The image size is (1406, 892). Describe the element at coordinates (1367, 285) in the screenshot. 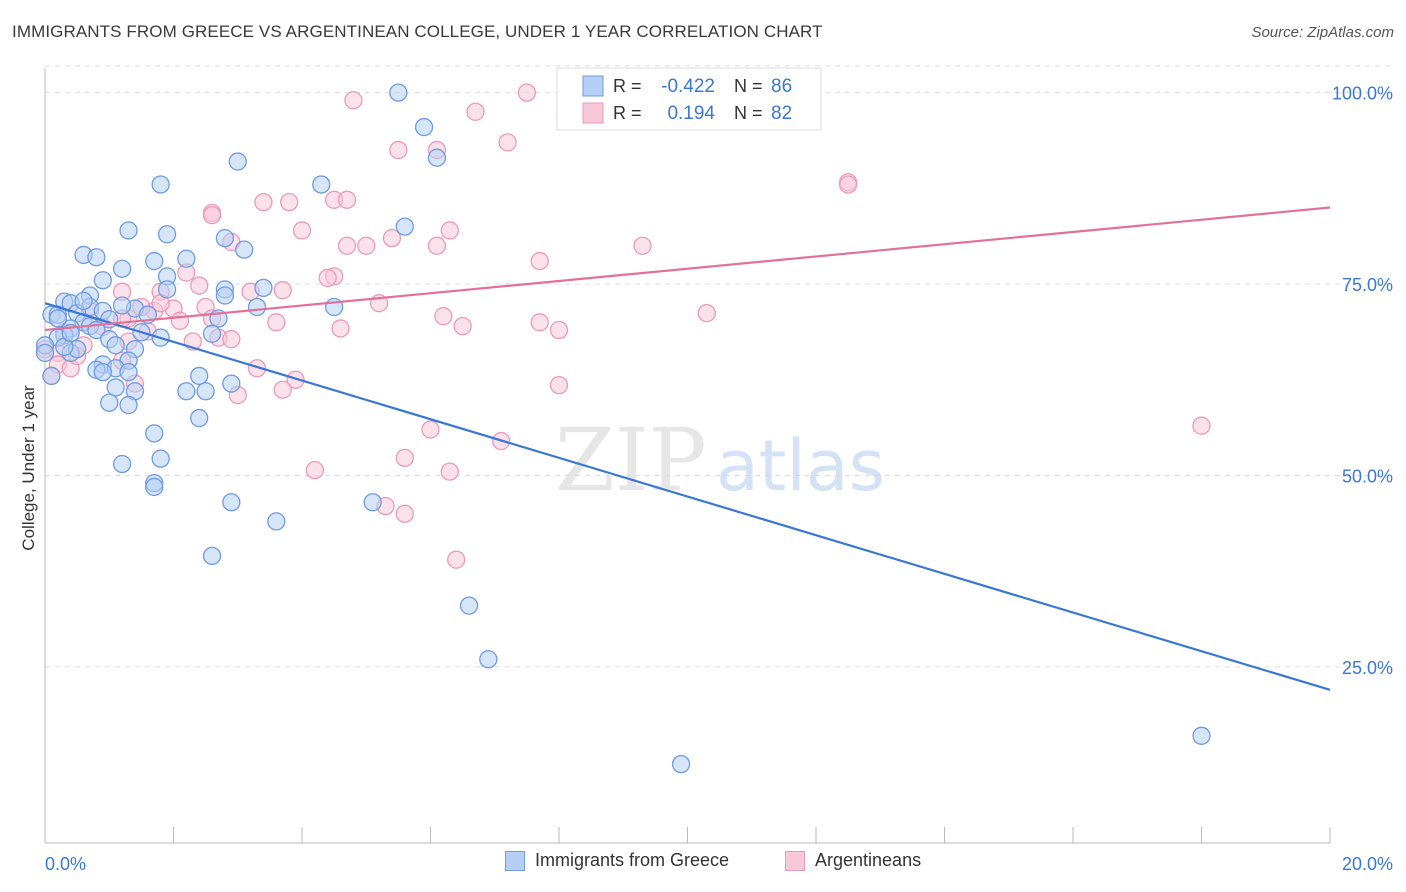

I see `y-tick-label: 75.0%` at that location.